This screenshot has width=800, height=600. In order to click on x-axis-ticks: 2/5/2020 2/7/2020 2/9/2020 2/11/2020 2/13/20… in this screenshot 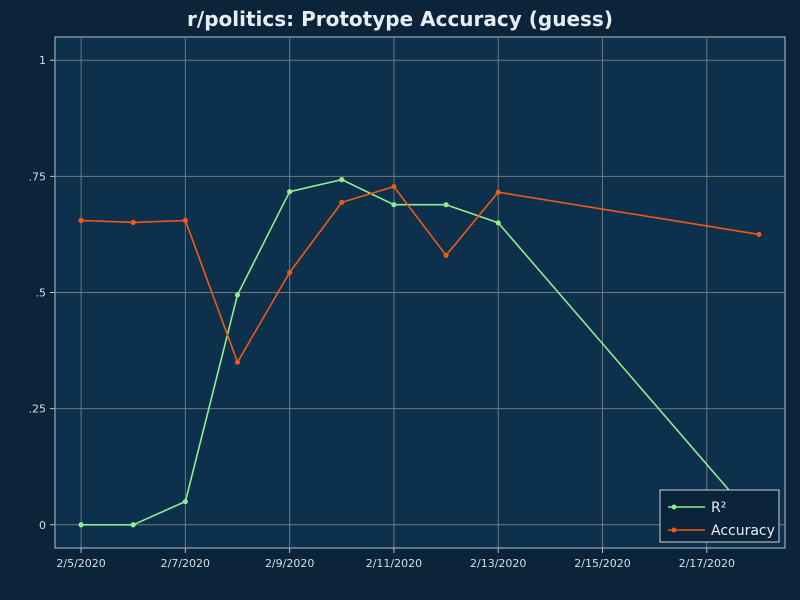, I will do `click(395, 559)`.